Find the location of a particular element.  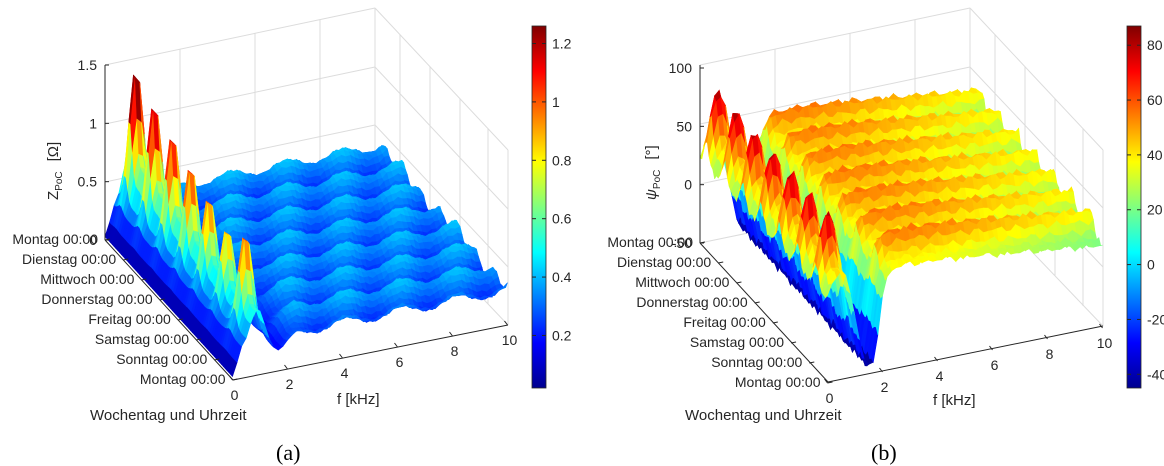

y-tick-label: Donnerstag 00:00 is located at coordinates (97, 299).